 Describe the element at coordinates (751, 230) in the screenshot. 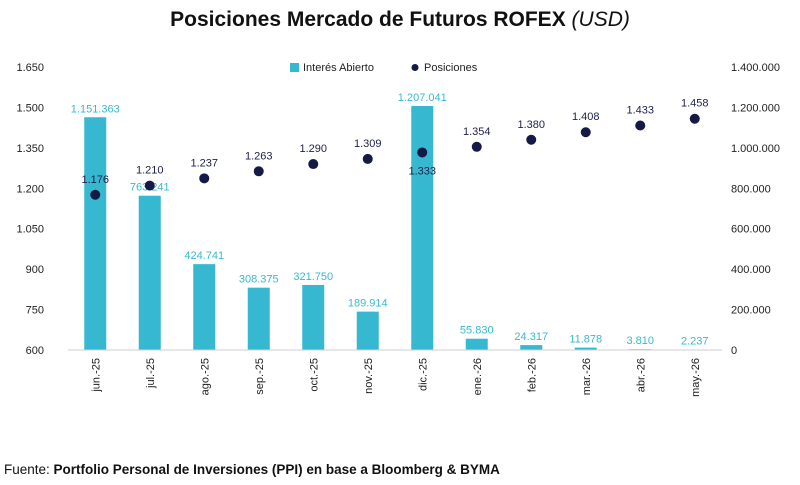

I see `right-tick-label: 600.000` at that location.